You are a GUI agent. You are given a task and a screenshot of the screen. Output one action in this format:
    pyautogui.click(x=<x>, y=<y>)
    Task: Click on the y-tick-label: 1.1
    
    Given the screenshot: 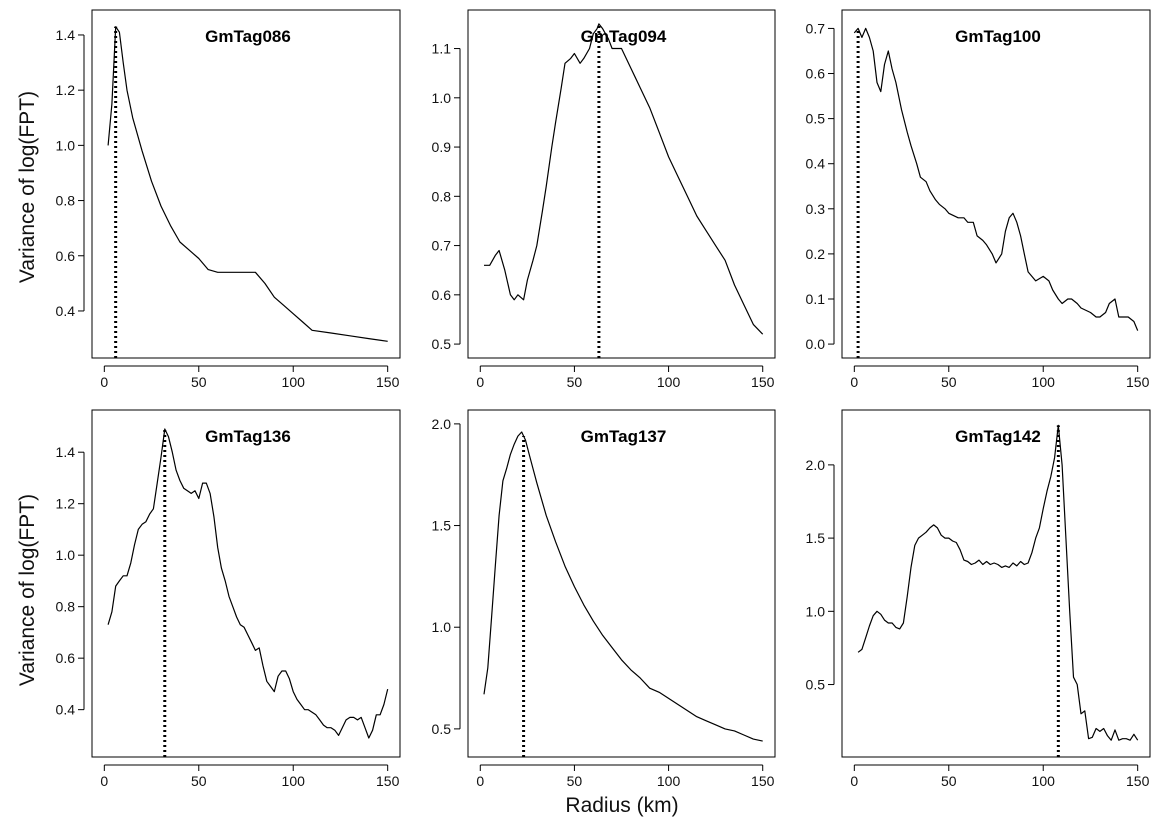 What is the action you would take?
    pyautogui.click(x=442, y=49)
    